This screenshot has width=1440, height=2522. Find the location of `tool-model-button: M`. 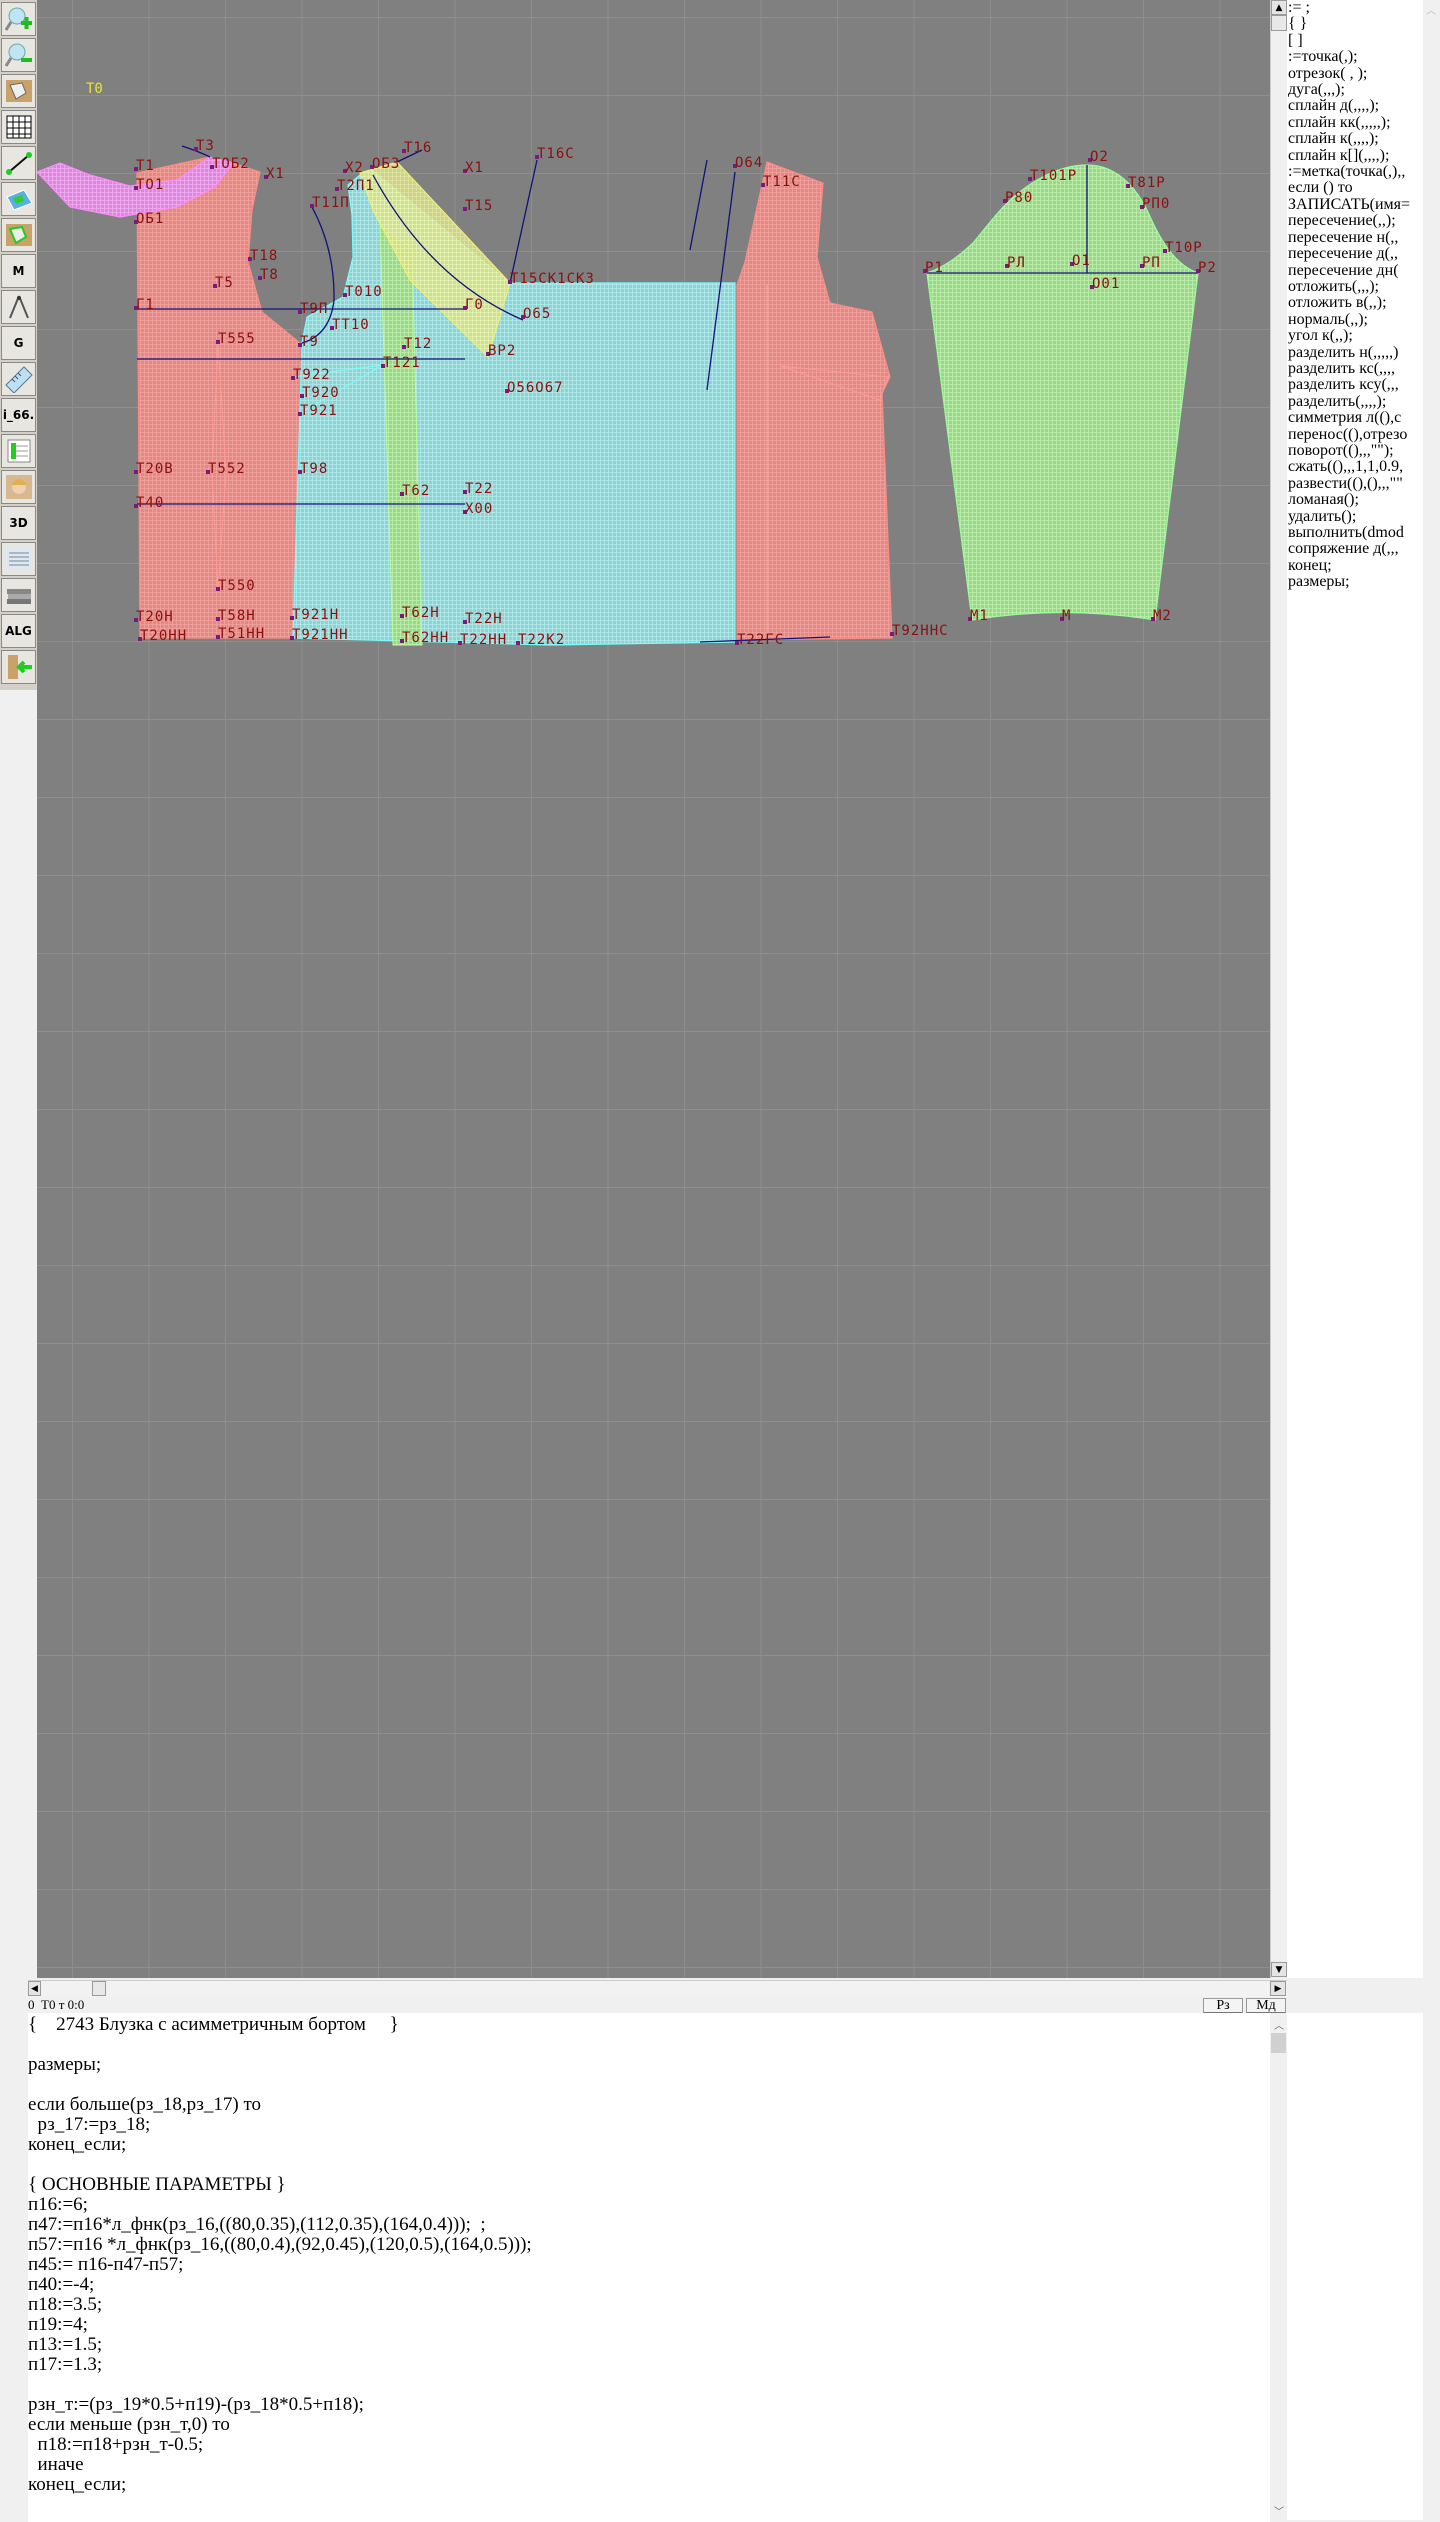

tool-model-button: M is located at coordinates (18, 271).